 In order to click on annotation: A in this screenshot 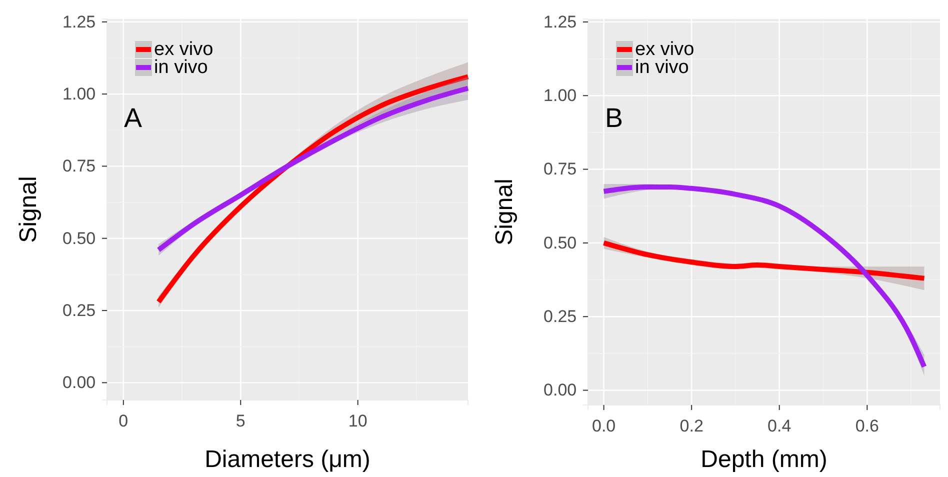, I will do `click(133, 118)`.